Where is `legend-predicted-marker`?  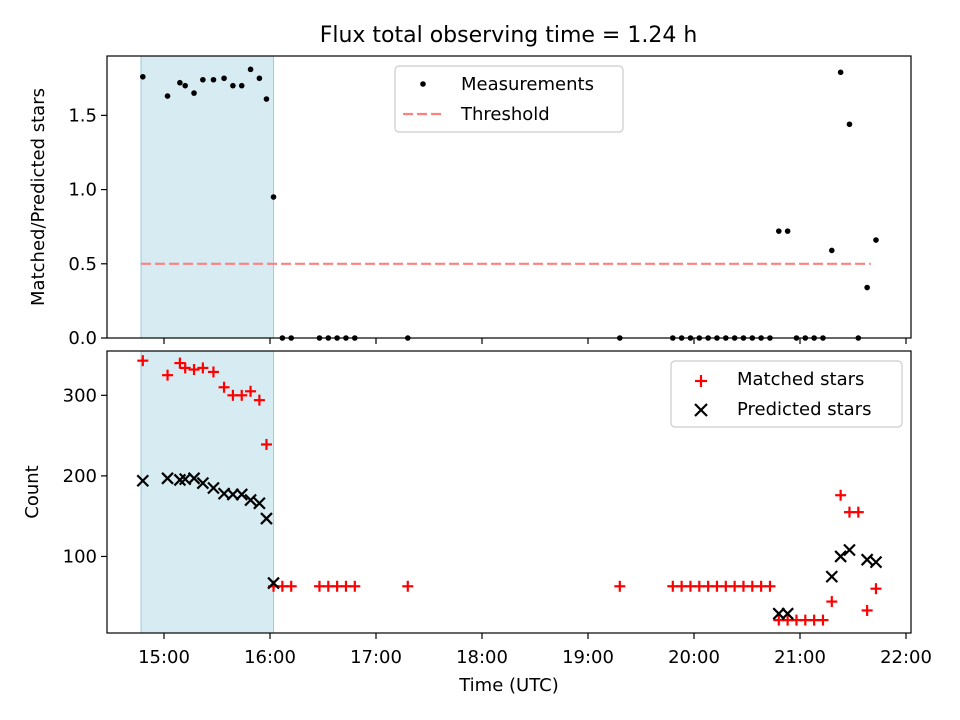
legend-predicted-marker is located at coordinates (701, 410).